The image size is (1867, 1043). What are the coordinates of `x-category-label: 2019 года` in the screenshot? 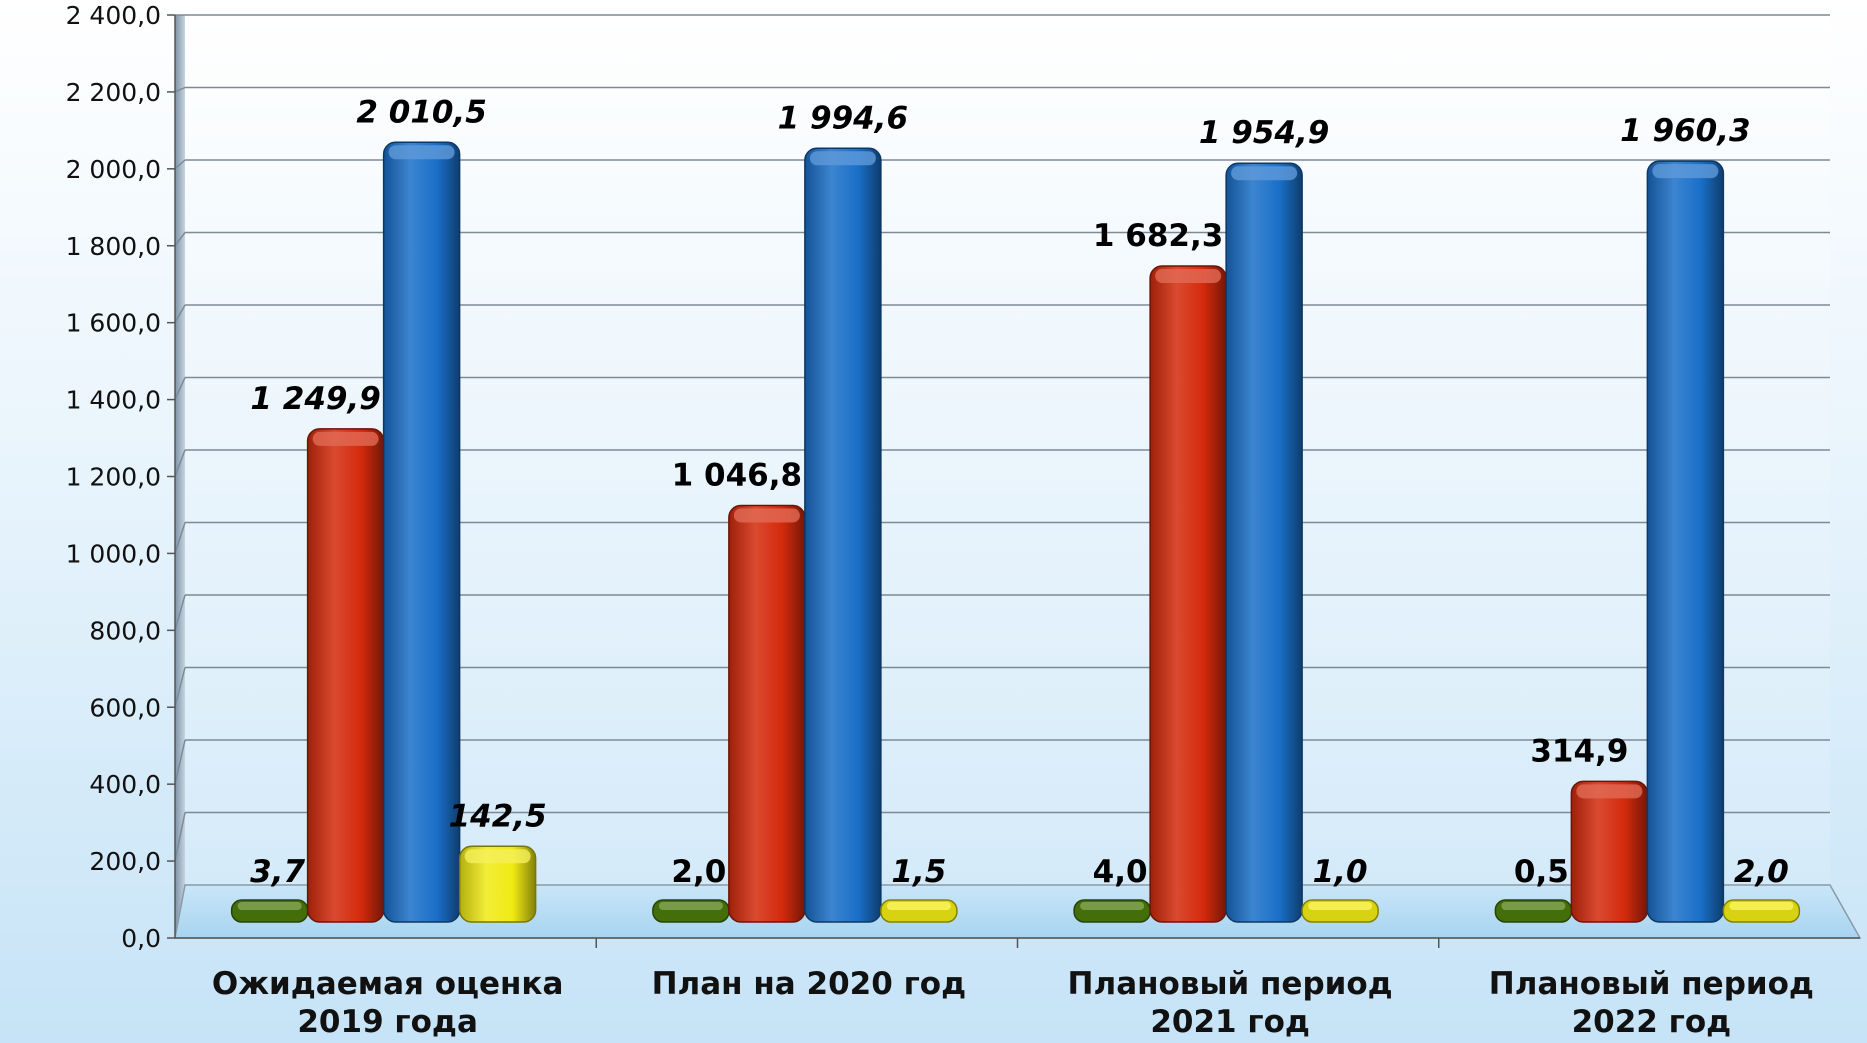 It's located at (387, 1022).